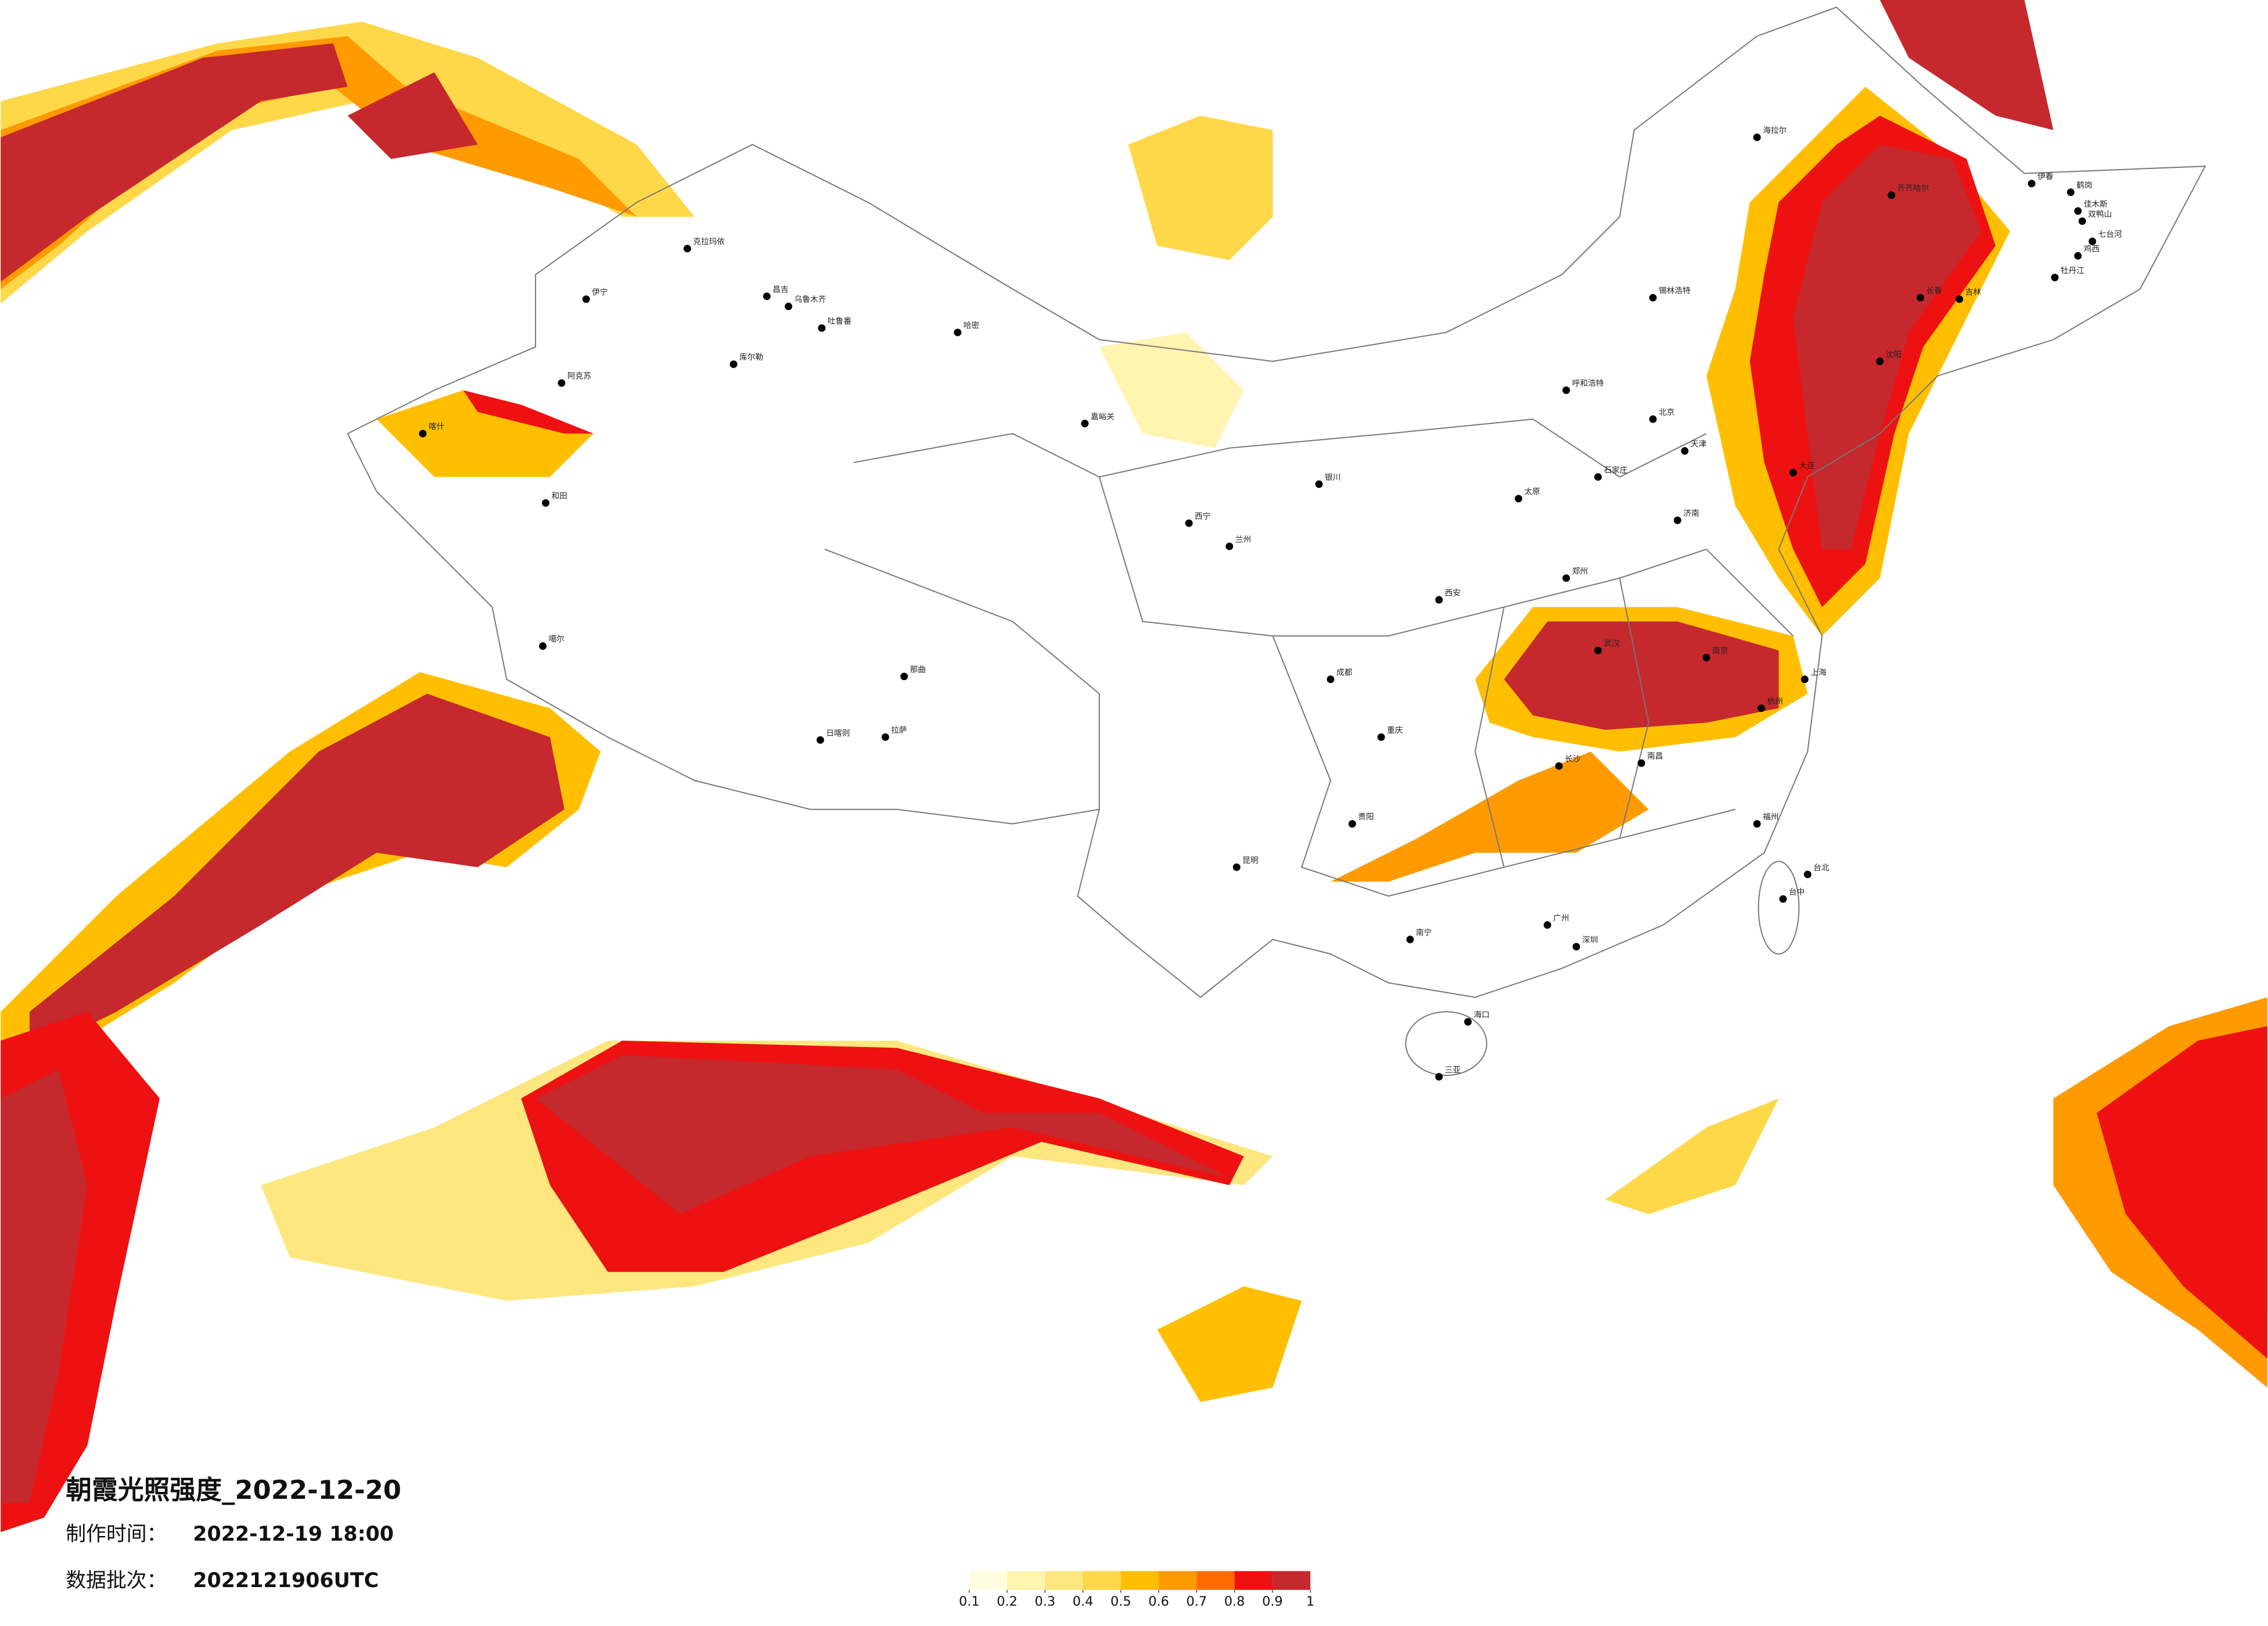  Describe the element at coordinates (1453, 593) in the screenshot. I see `city-label: 西安` at that location.